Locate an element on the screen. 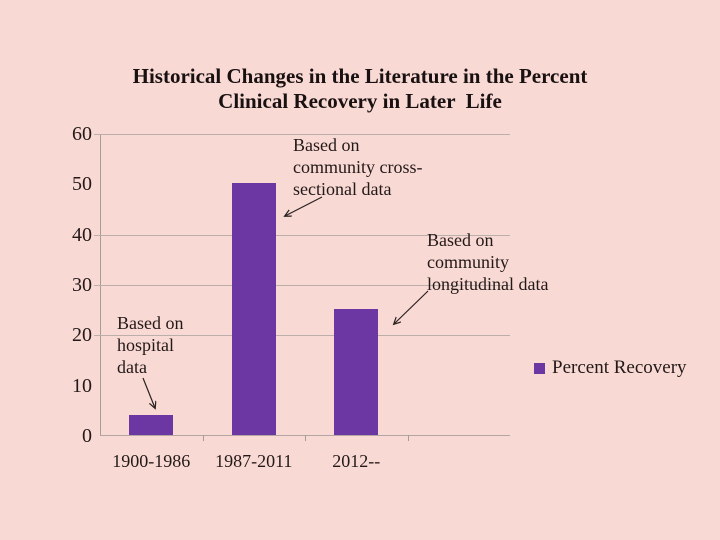 Image resolution: width=720 pixels, height=540 pixels. bar-2012-- is located at coordinates (356, 372).